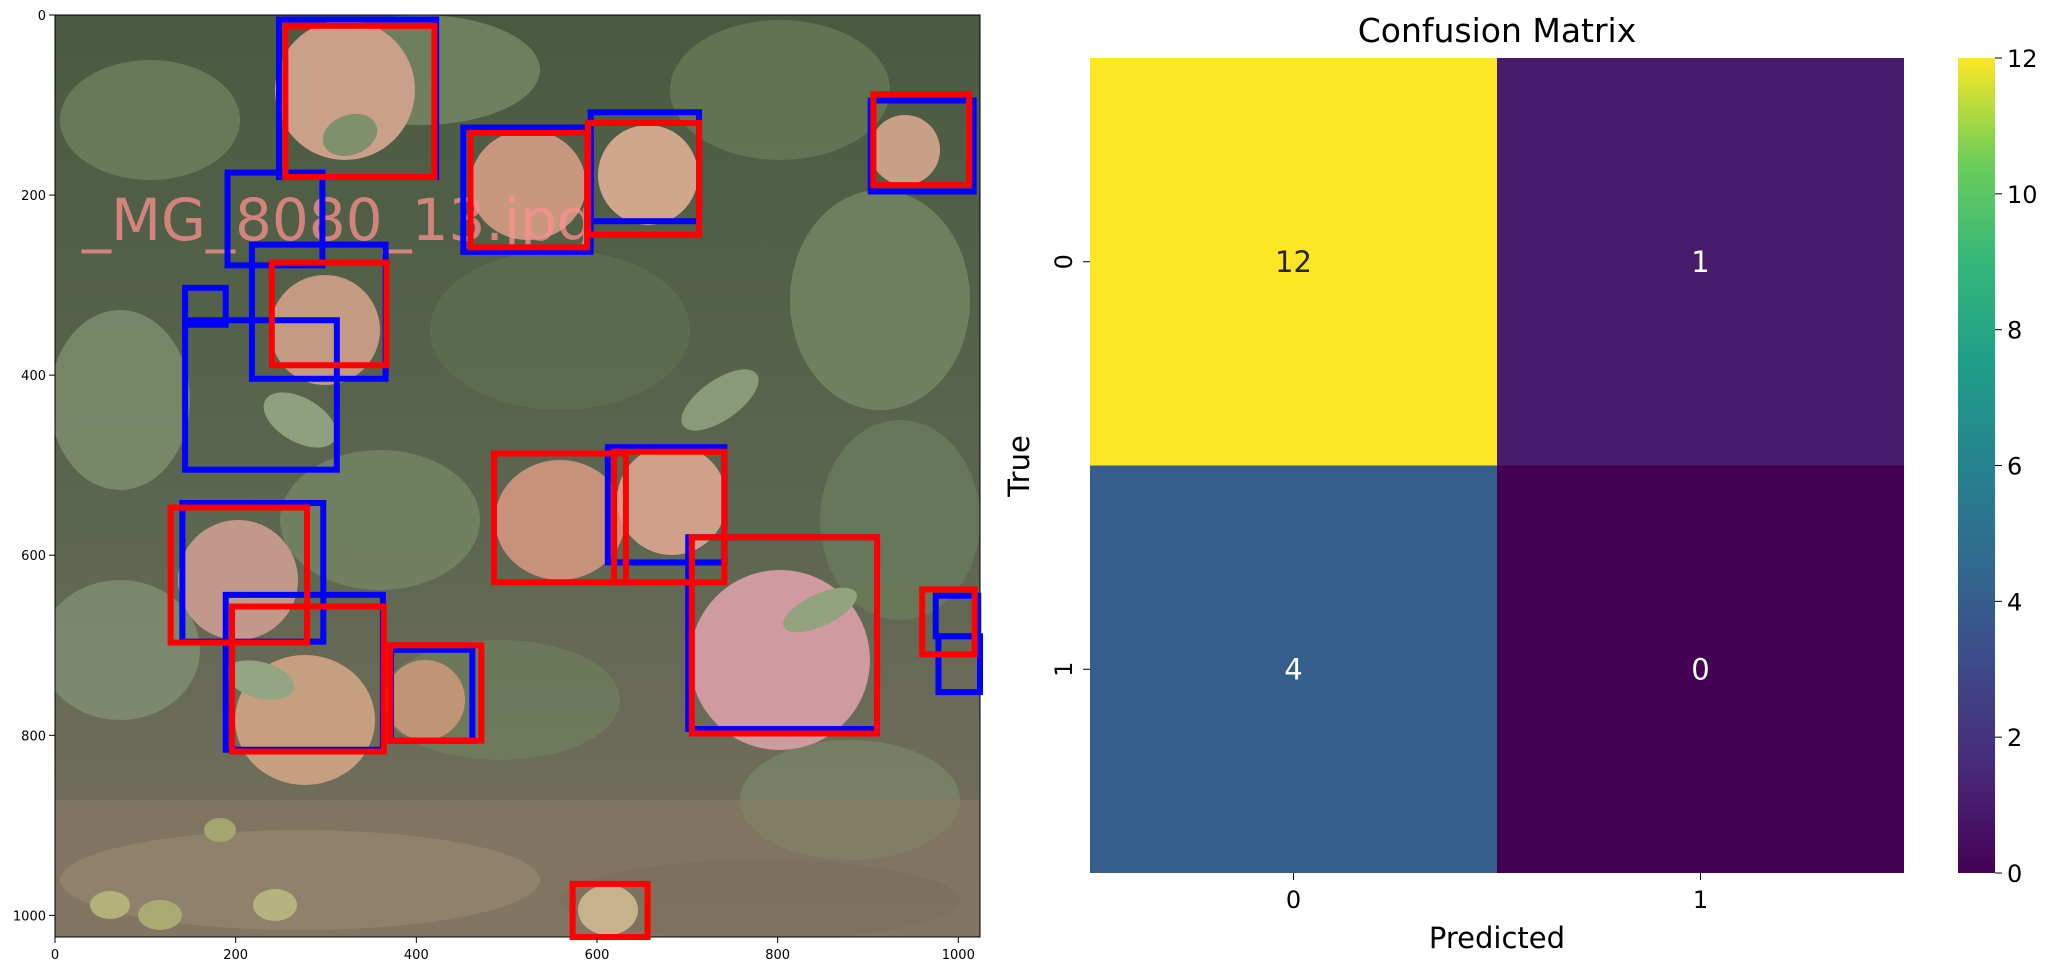  Describe the element at coordinates (777, 955) in the screenshot. I see `x-tick-label: 800` at that location.